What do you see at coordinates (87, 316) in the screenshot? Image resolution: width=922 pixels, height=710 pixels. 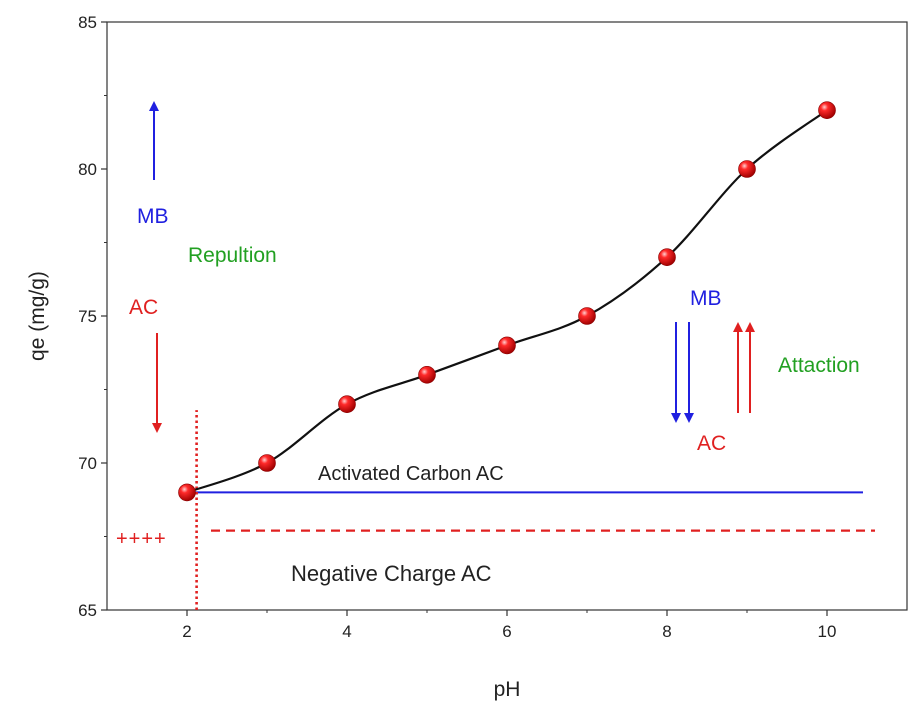 I see `y-tick-label: 75` at bounding box center [87, 316].